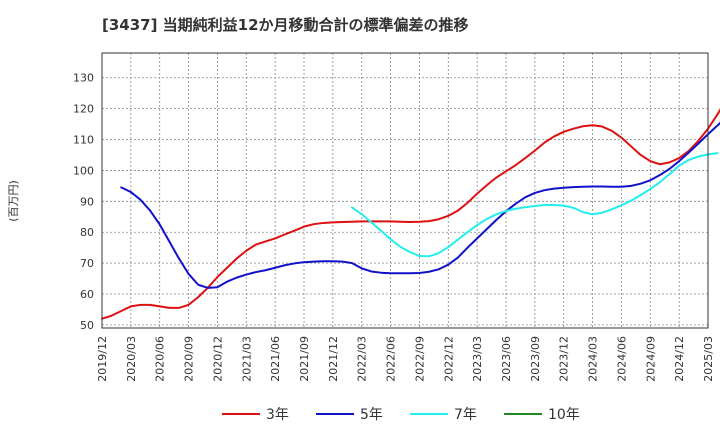  I want to click on y-axis-label: (百万円), so click(13, 201).